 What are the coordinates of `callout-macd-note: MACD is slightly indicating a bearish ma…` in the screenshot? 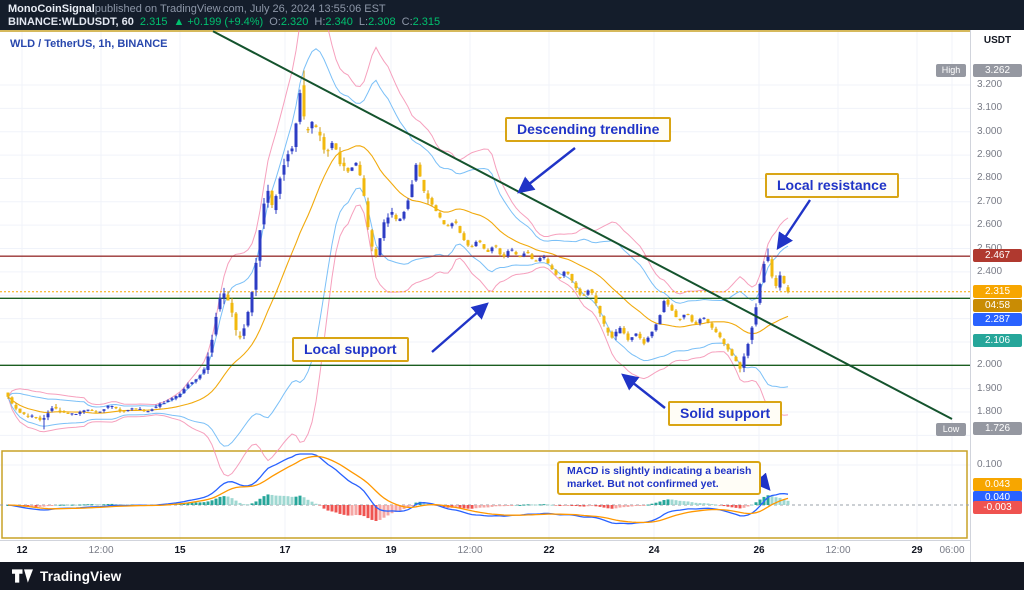 It's located at (659, 478).